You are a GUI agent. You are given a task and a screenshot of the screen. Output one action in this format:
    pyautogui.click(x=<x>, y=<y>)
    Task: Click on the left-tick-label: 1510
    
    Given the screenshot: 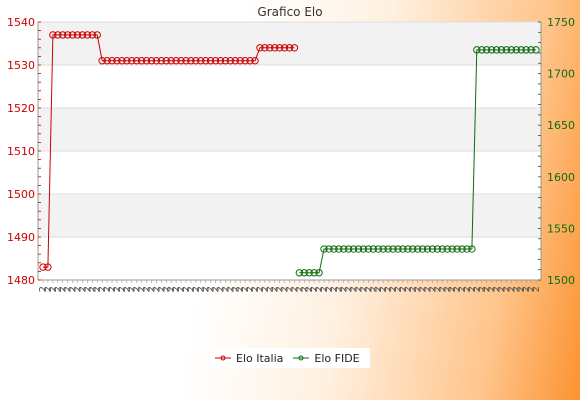 What is the action you would take?
    pyautogui.click(x=21, y=151)
    